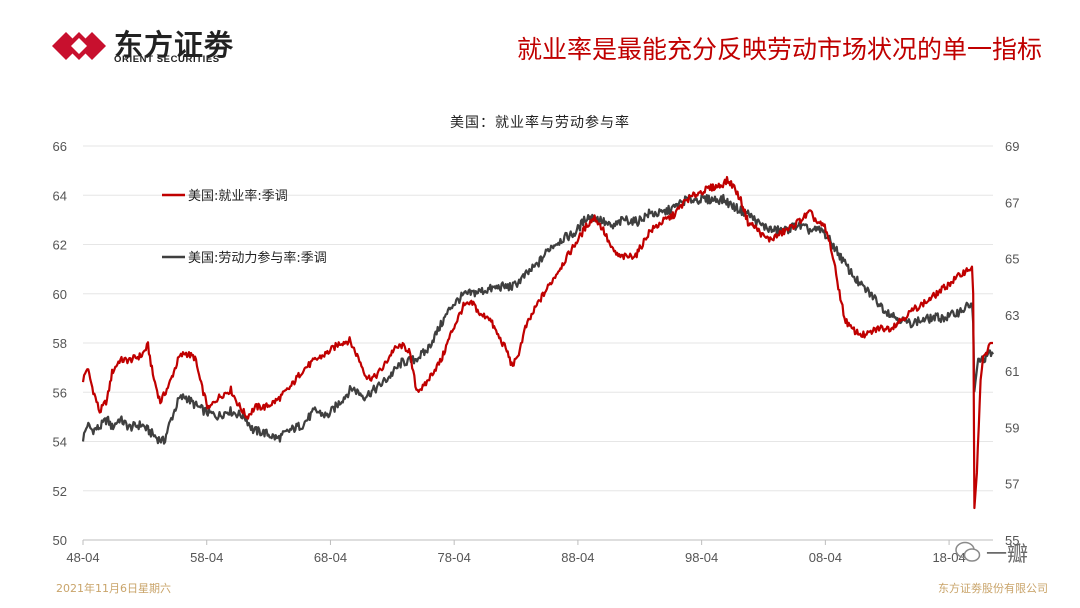  What do you see at coordinates (1012, 540) in the screenshot?
I see `y-right-tick-label: 55` at bounding box center [1012, 540].